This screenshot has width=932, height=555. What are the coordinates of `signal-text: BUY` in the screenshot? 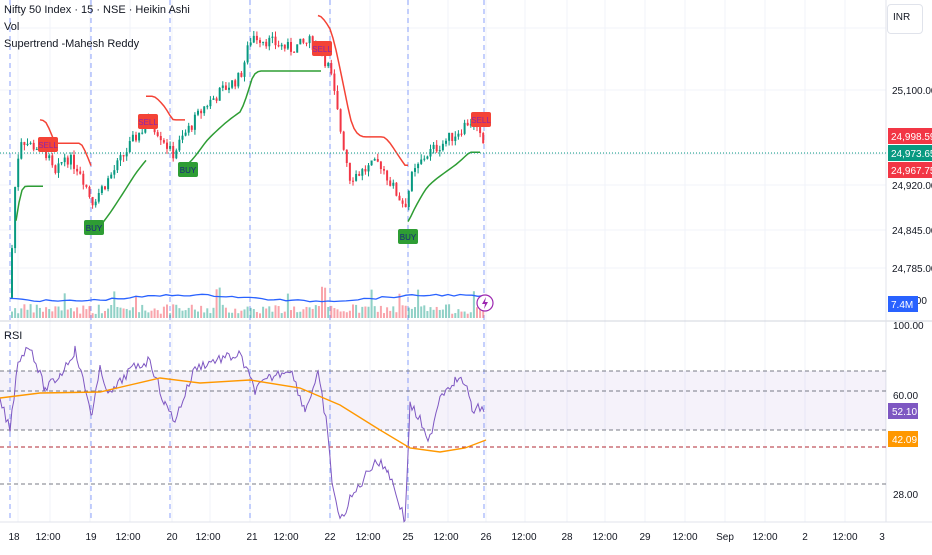 It's located at (94, 228).